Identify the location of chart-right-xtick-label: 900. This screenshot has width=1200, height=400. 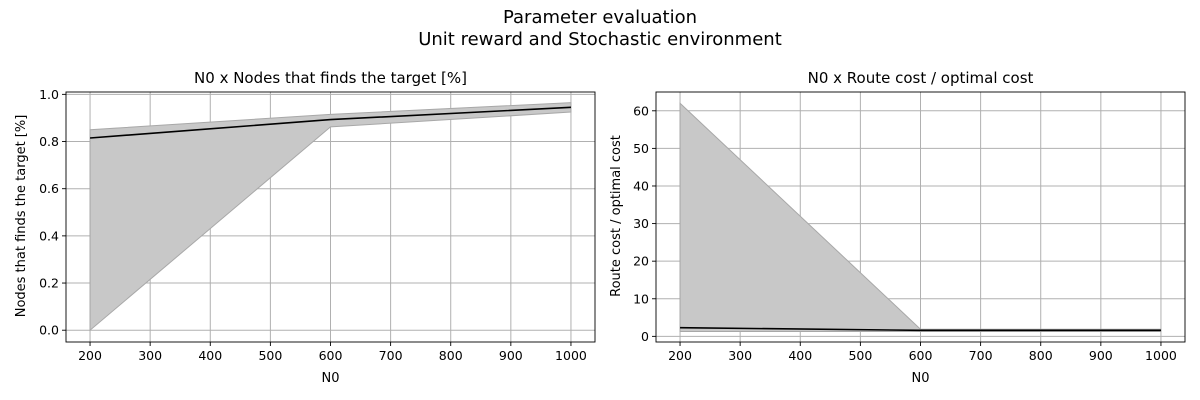
(1101, 355).